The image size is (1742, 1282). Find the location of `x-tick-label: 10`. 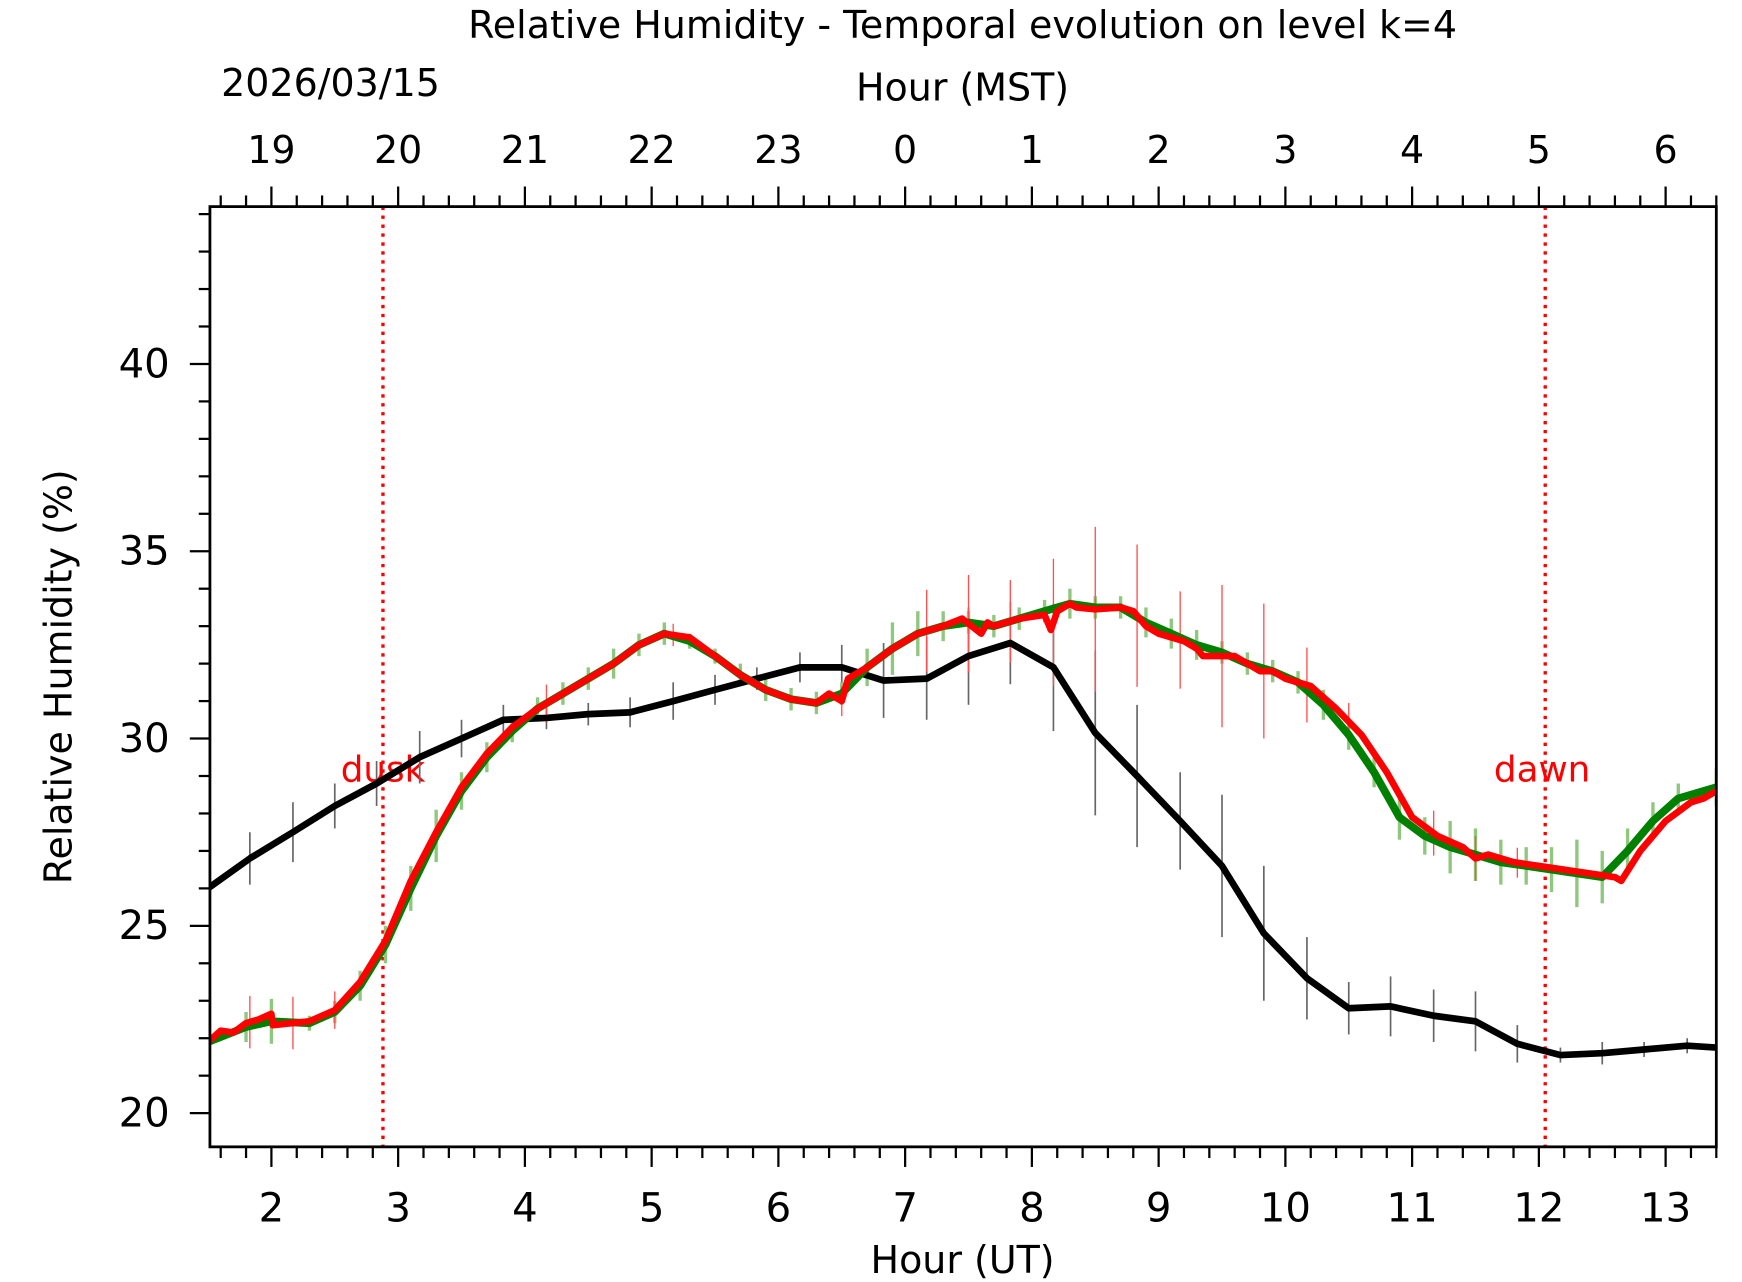

x-tick-label: 10 is located at coordinates (1285, 1209).